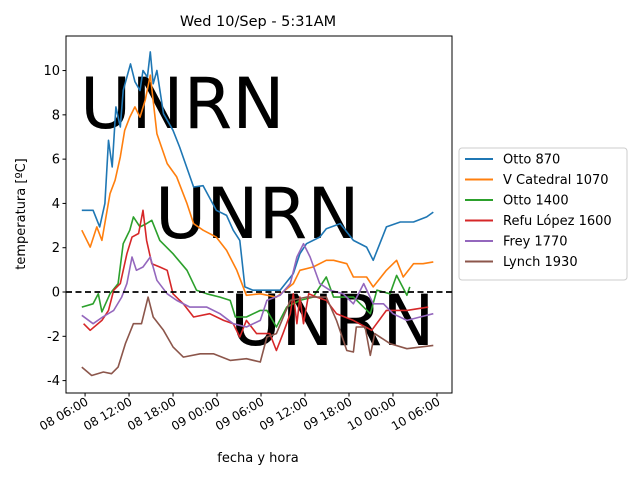 This screenshot has height=480, width=640. I want to click on legend-label: Otto 870, so click(531, 160).